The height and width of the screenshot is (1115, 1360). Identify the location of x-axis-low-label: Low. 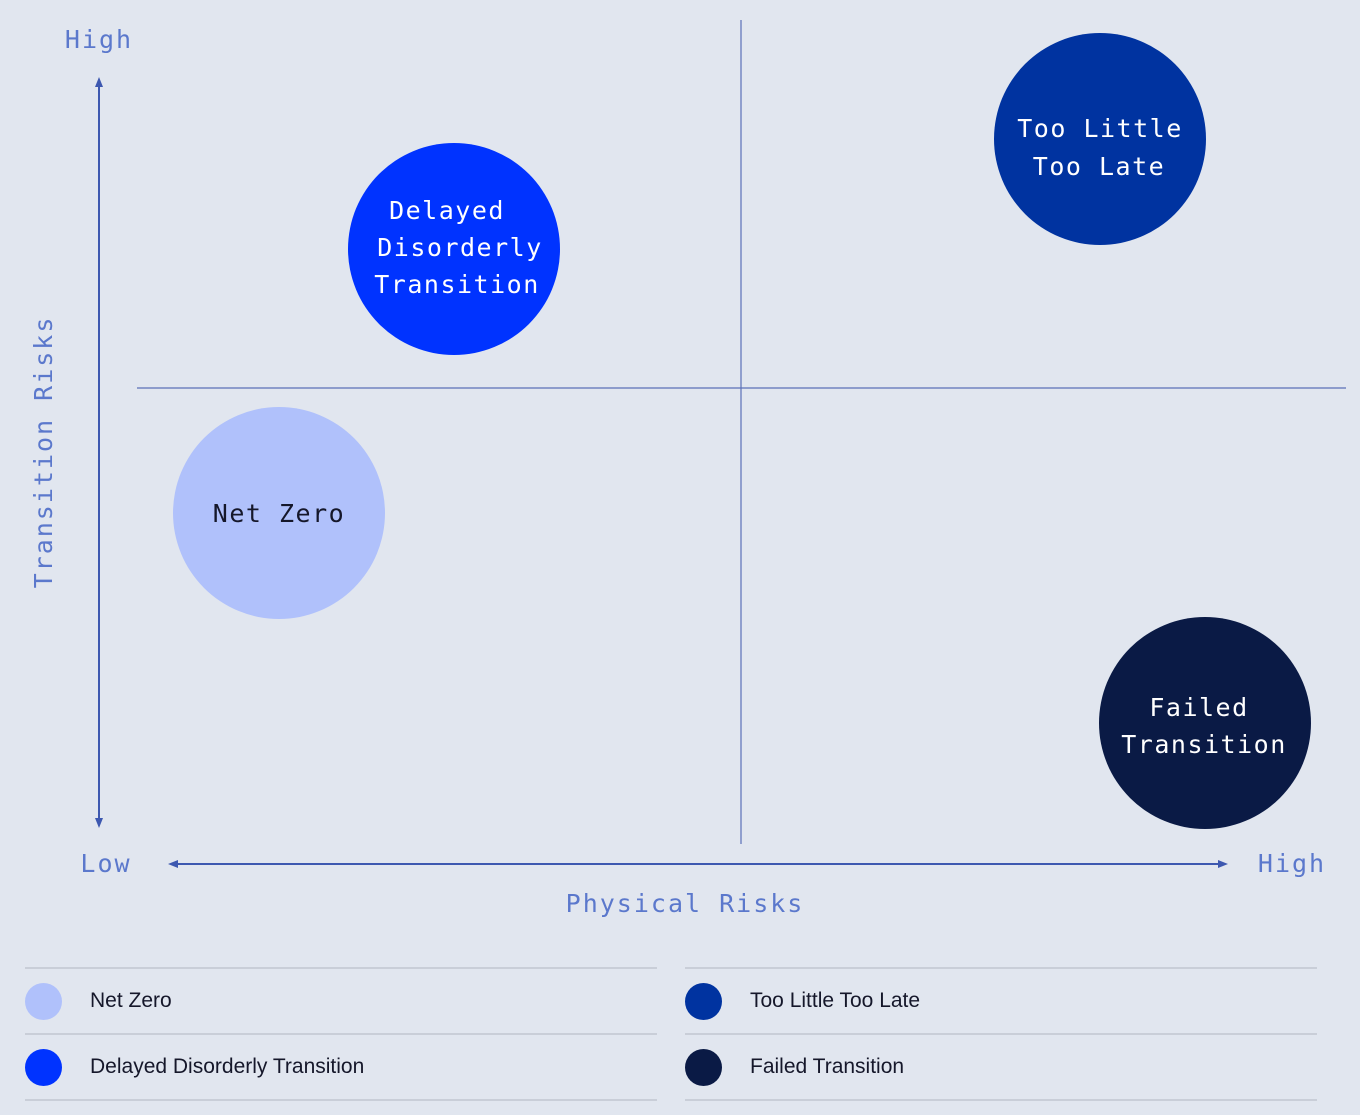
(105, 863).